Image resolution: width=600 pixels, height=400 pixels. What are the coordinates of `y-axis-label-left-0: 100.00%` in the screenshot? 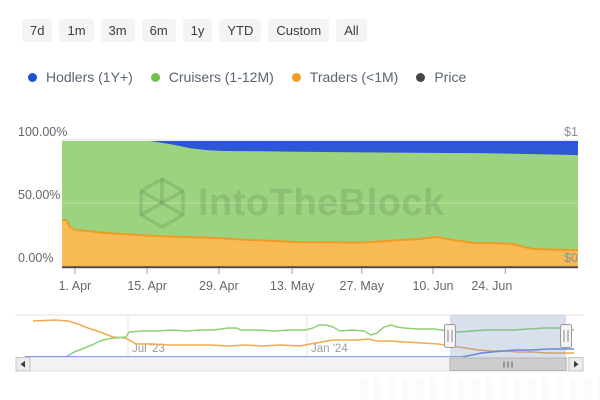 It's located at (42, 132).